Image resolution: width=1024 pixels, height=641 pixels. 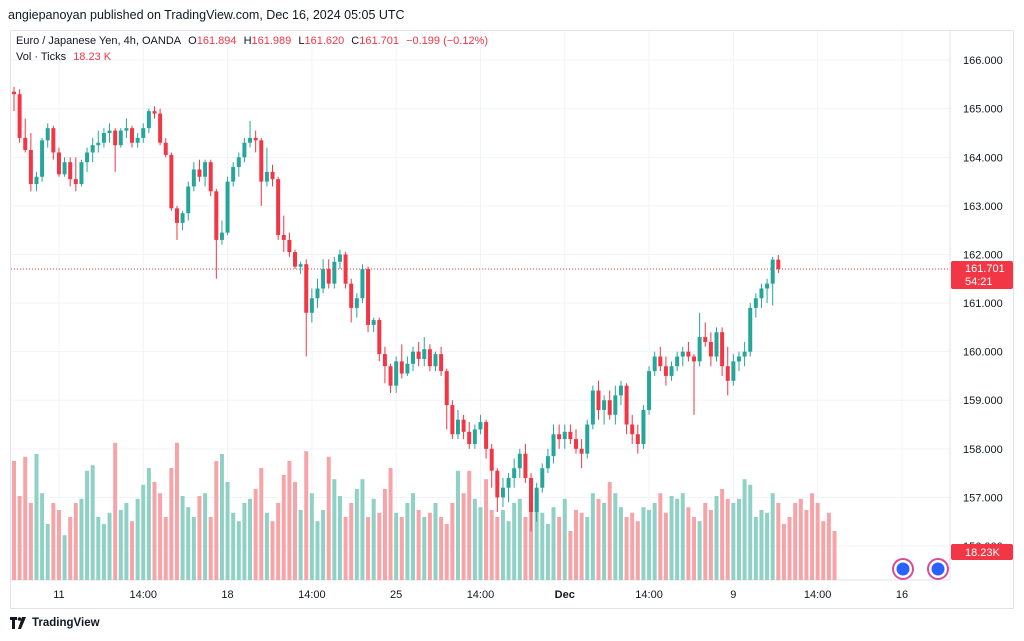 What do you see at coordinates (312, 595) in the screenshot?
I see `x-tick-label: 14:00` at bounding box center [312, 595].